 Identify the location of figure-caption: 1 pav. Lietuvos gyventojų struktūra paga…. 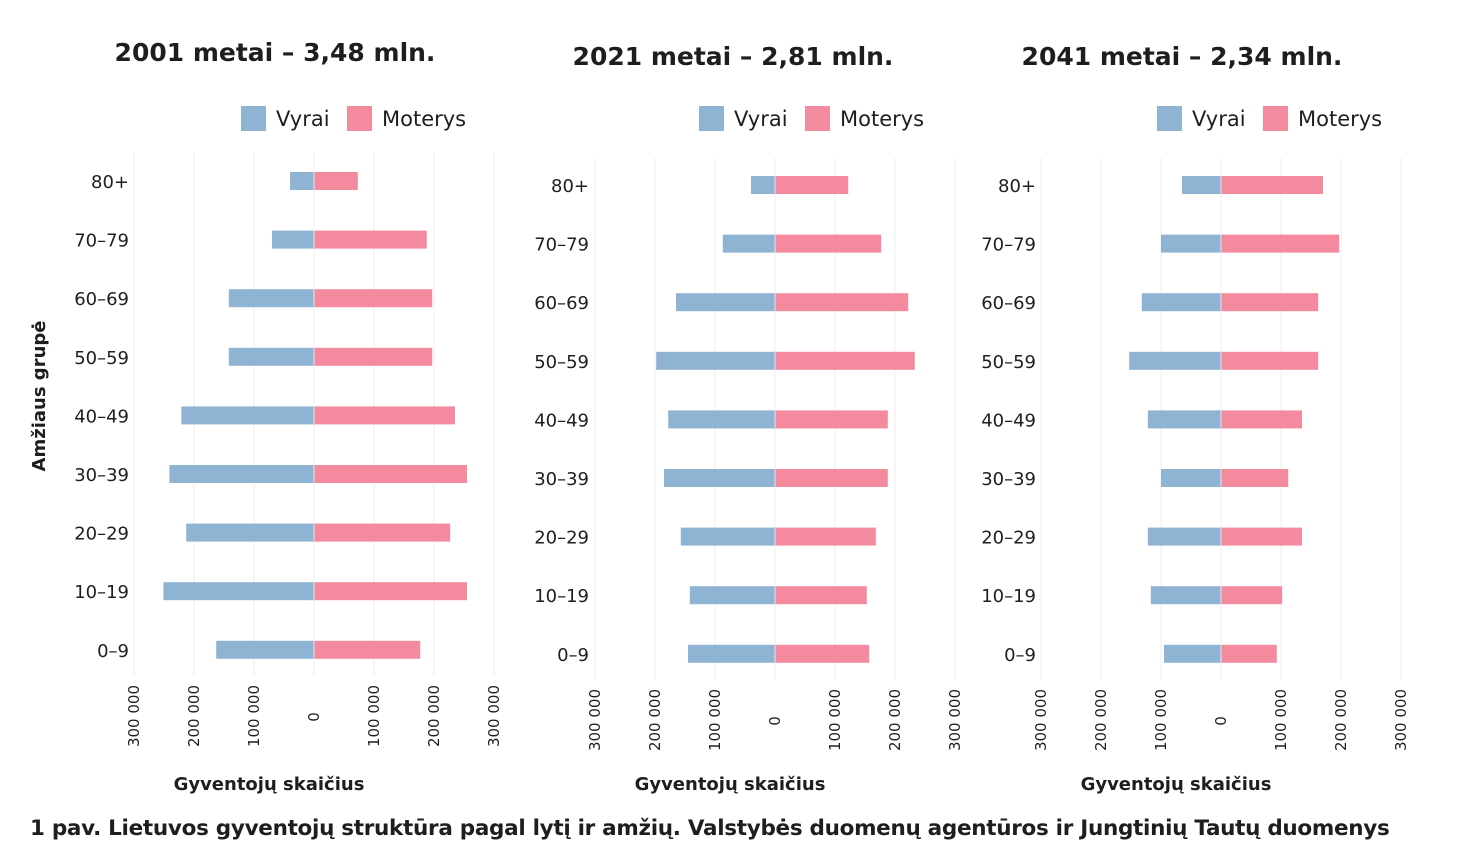
(710, 828).